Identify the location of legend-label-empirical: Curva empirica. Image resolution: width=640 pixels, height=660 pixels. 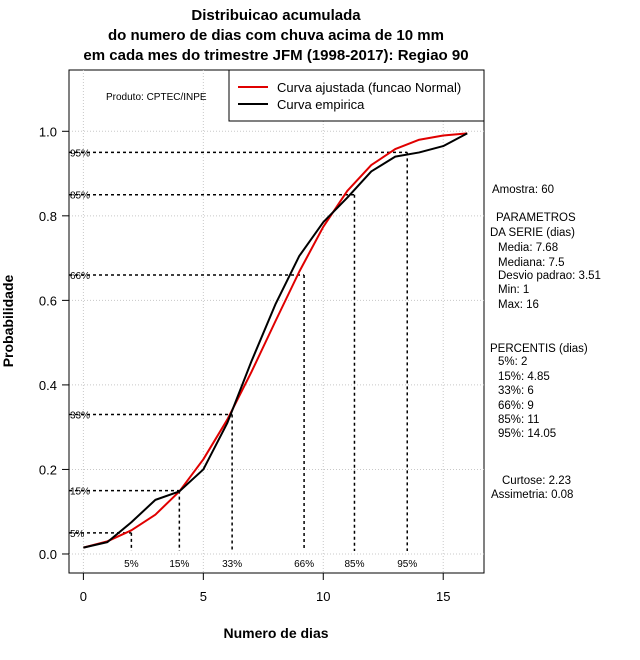
(321, 104).